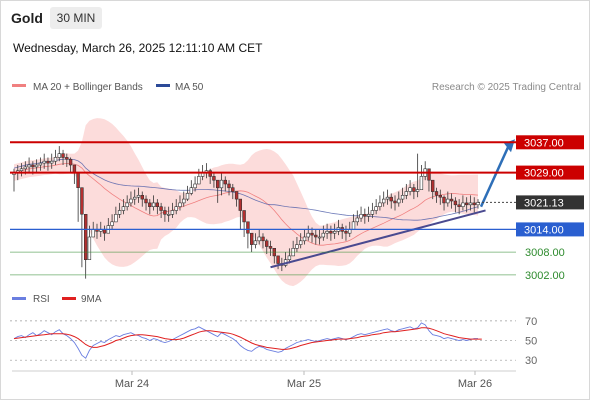  Describe the element at coordinates (494, 177) in the screenshot. I see `forecast-arrow` at that location.